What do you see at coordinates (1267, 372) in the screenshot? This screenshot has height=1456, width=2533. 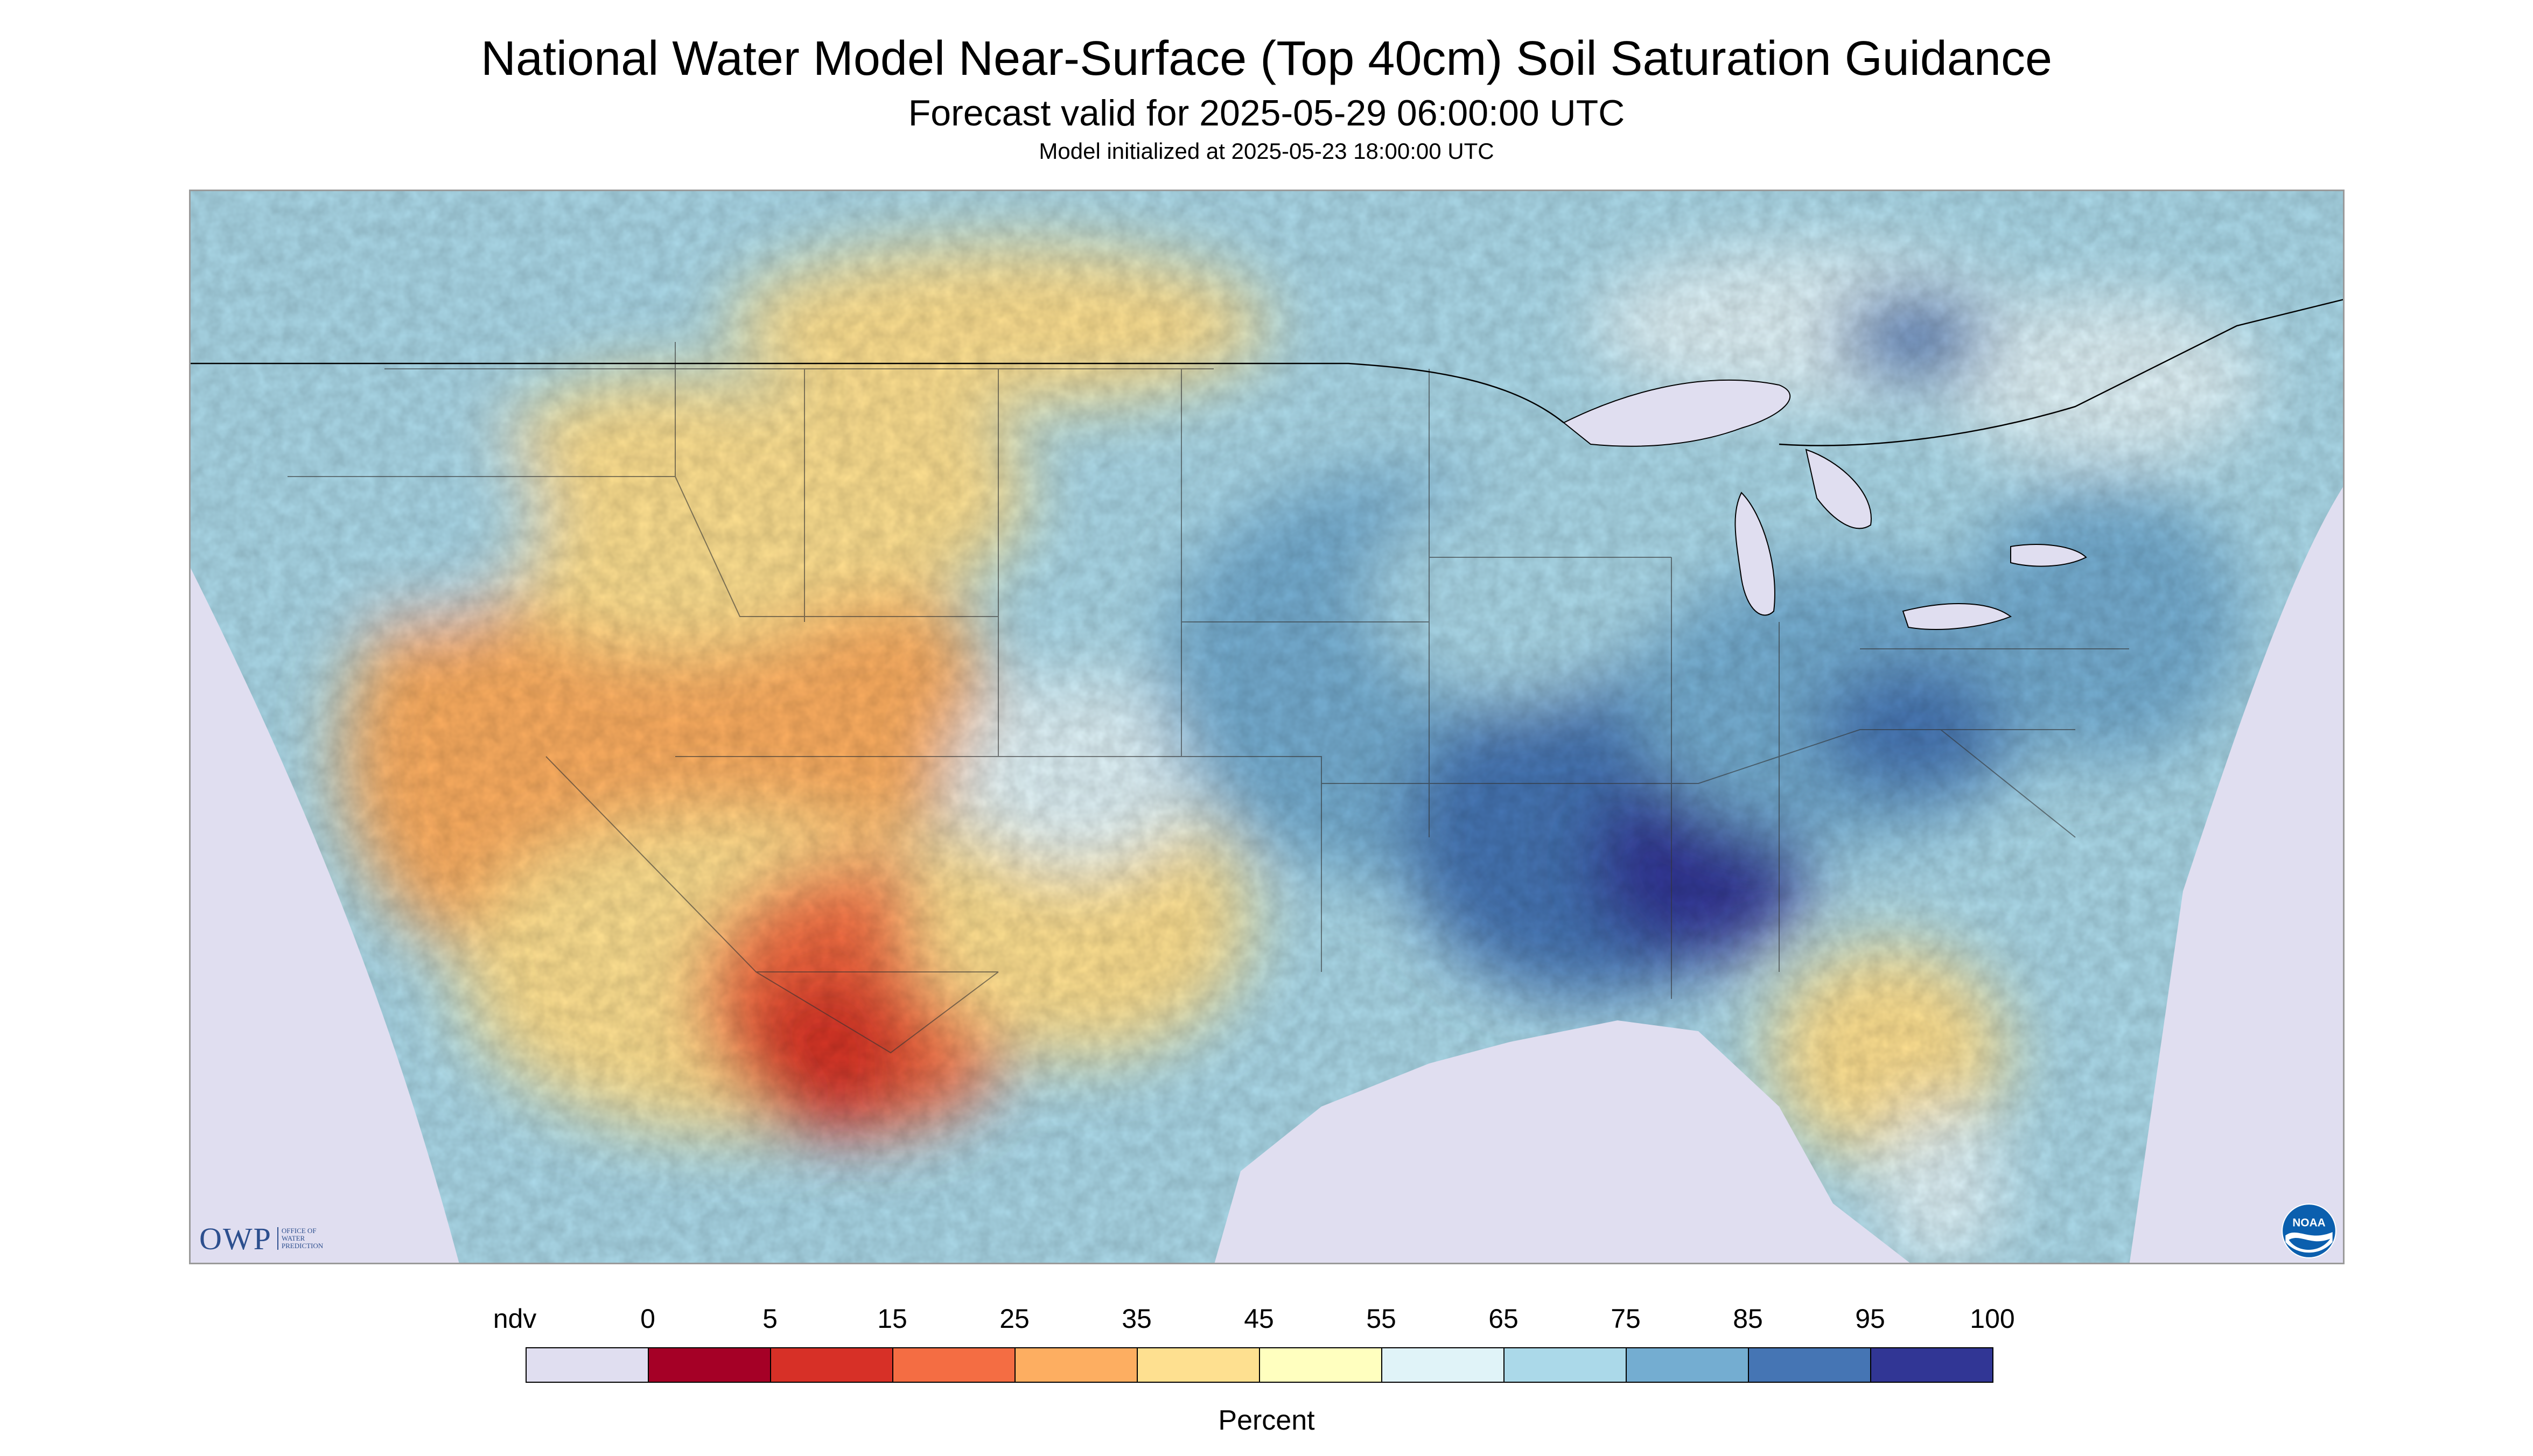 I see `canada-border` at bounding box center [1267, 372].